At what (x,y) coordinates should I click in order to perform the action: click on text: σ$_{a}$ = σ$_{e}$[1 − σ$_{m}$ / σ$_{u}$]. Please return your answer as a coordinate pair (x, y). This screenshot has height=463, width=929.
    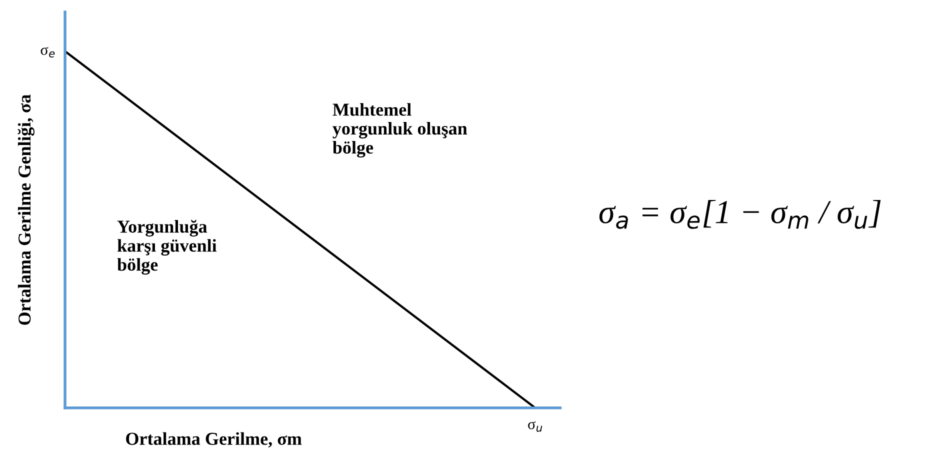
    Looking at the image, I should click on (740, 214).